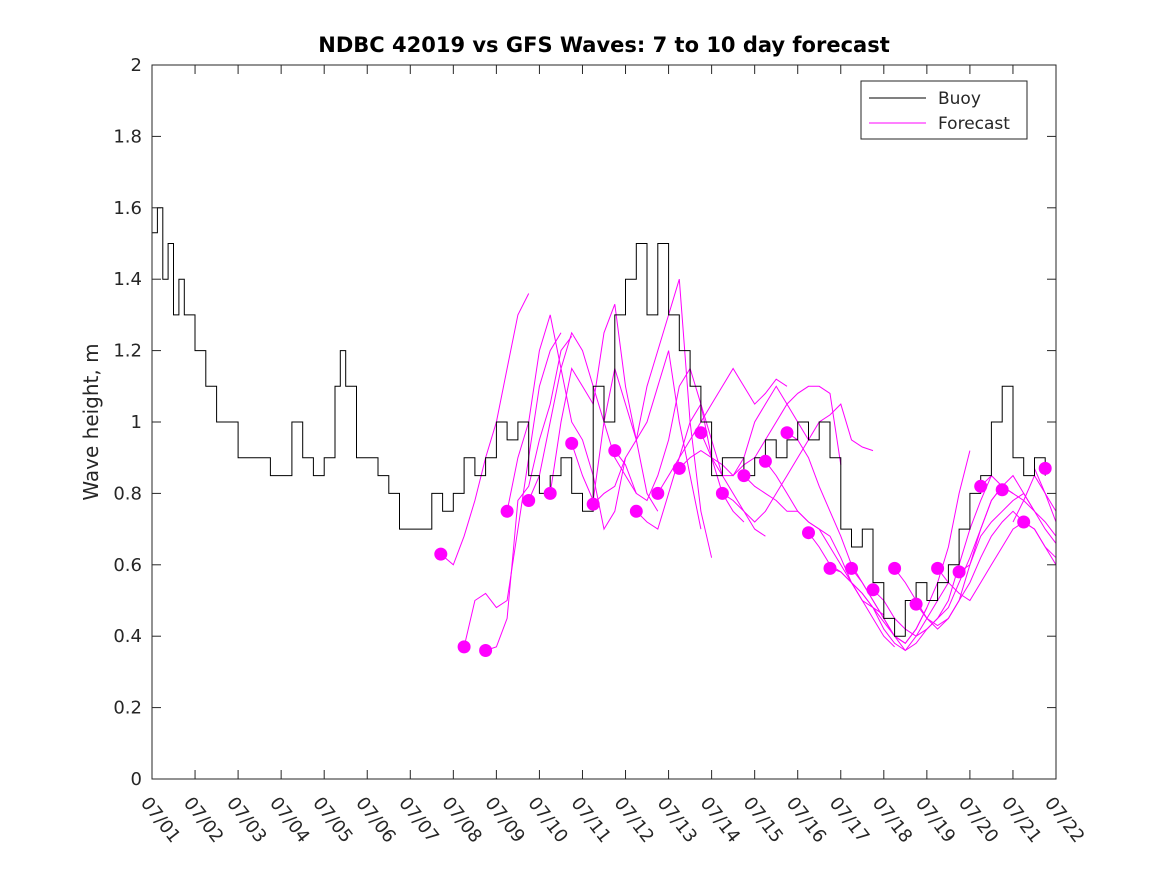  Describe the element at coordinates (136, 779) in the screenshot. I see `y-tick-label: 0` at that location.